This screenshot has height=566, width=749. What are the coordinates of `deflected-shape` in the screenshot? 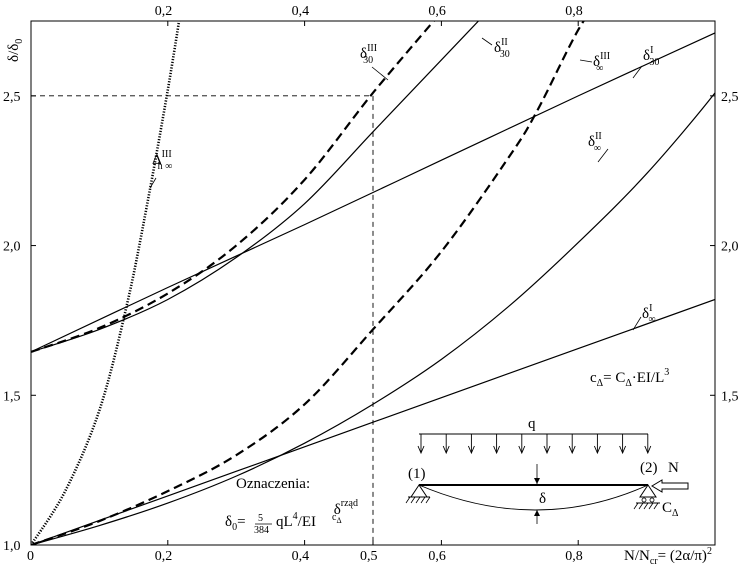 It's located at (533, 497).